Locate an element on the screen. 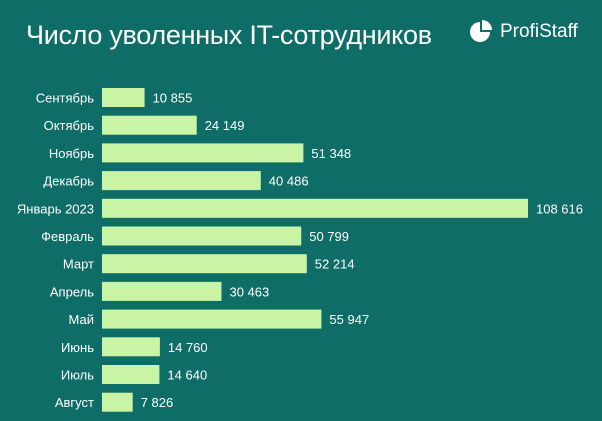 Image resolution: width=602 pixels, height=421 pixels. category-label: Декабрь is located at coordinates (68, 181).